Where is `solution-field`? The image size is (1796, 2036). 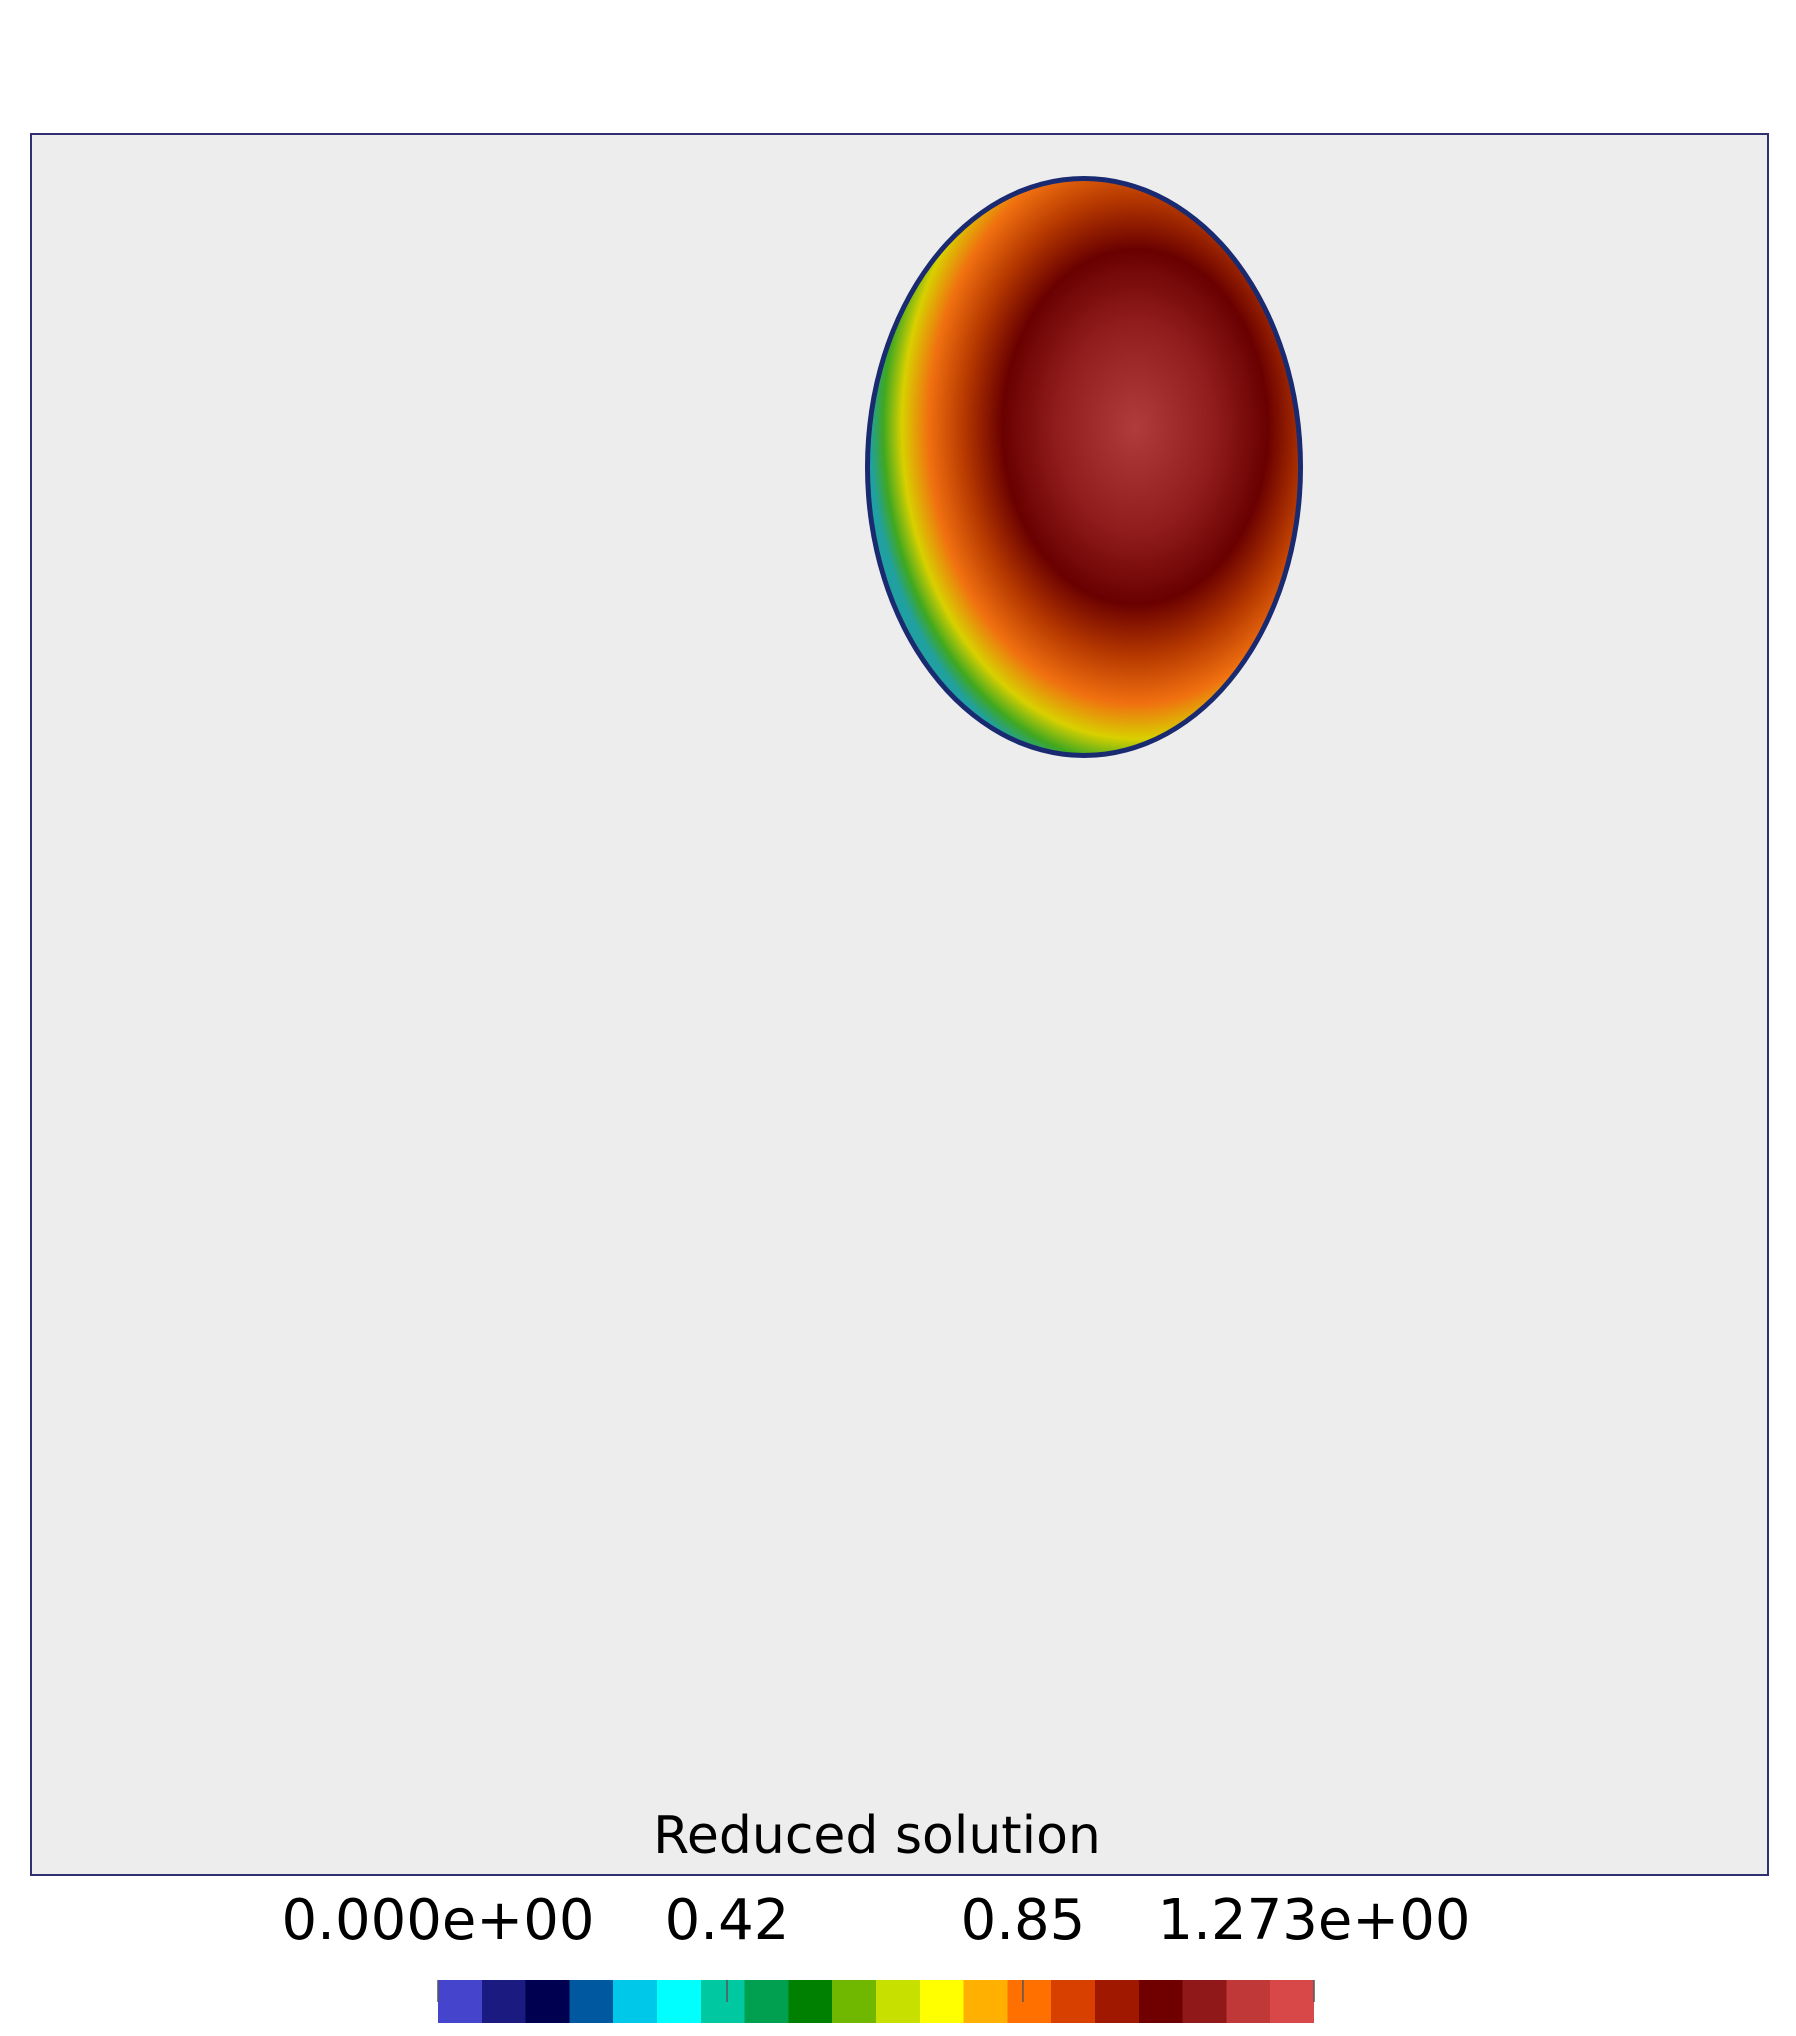 solution-field is located at coordinates (1084, 467).